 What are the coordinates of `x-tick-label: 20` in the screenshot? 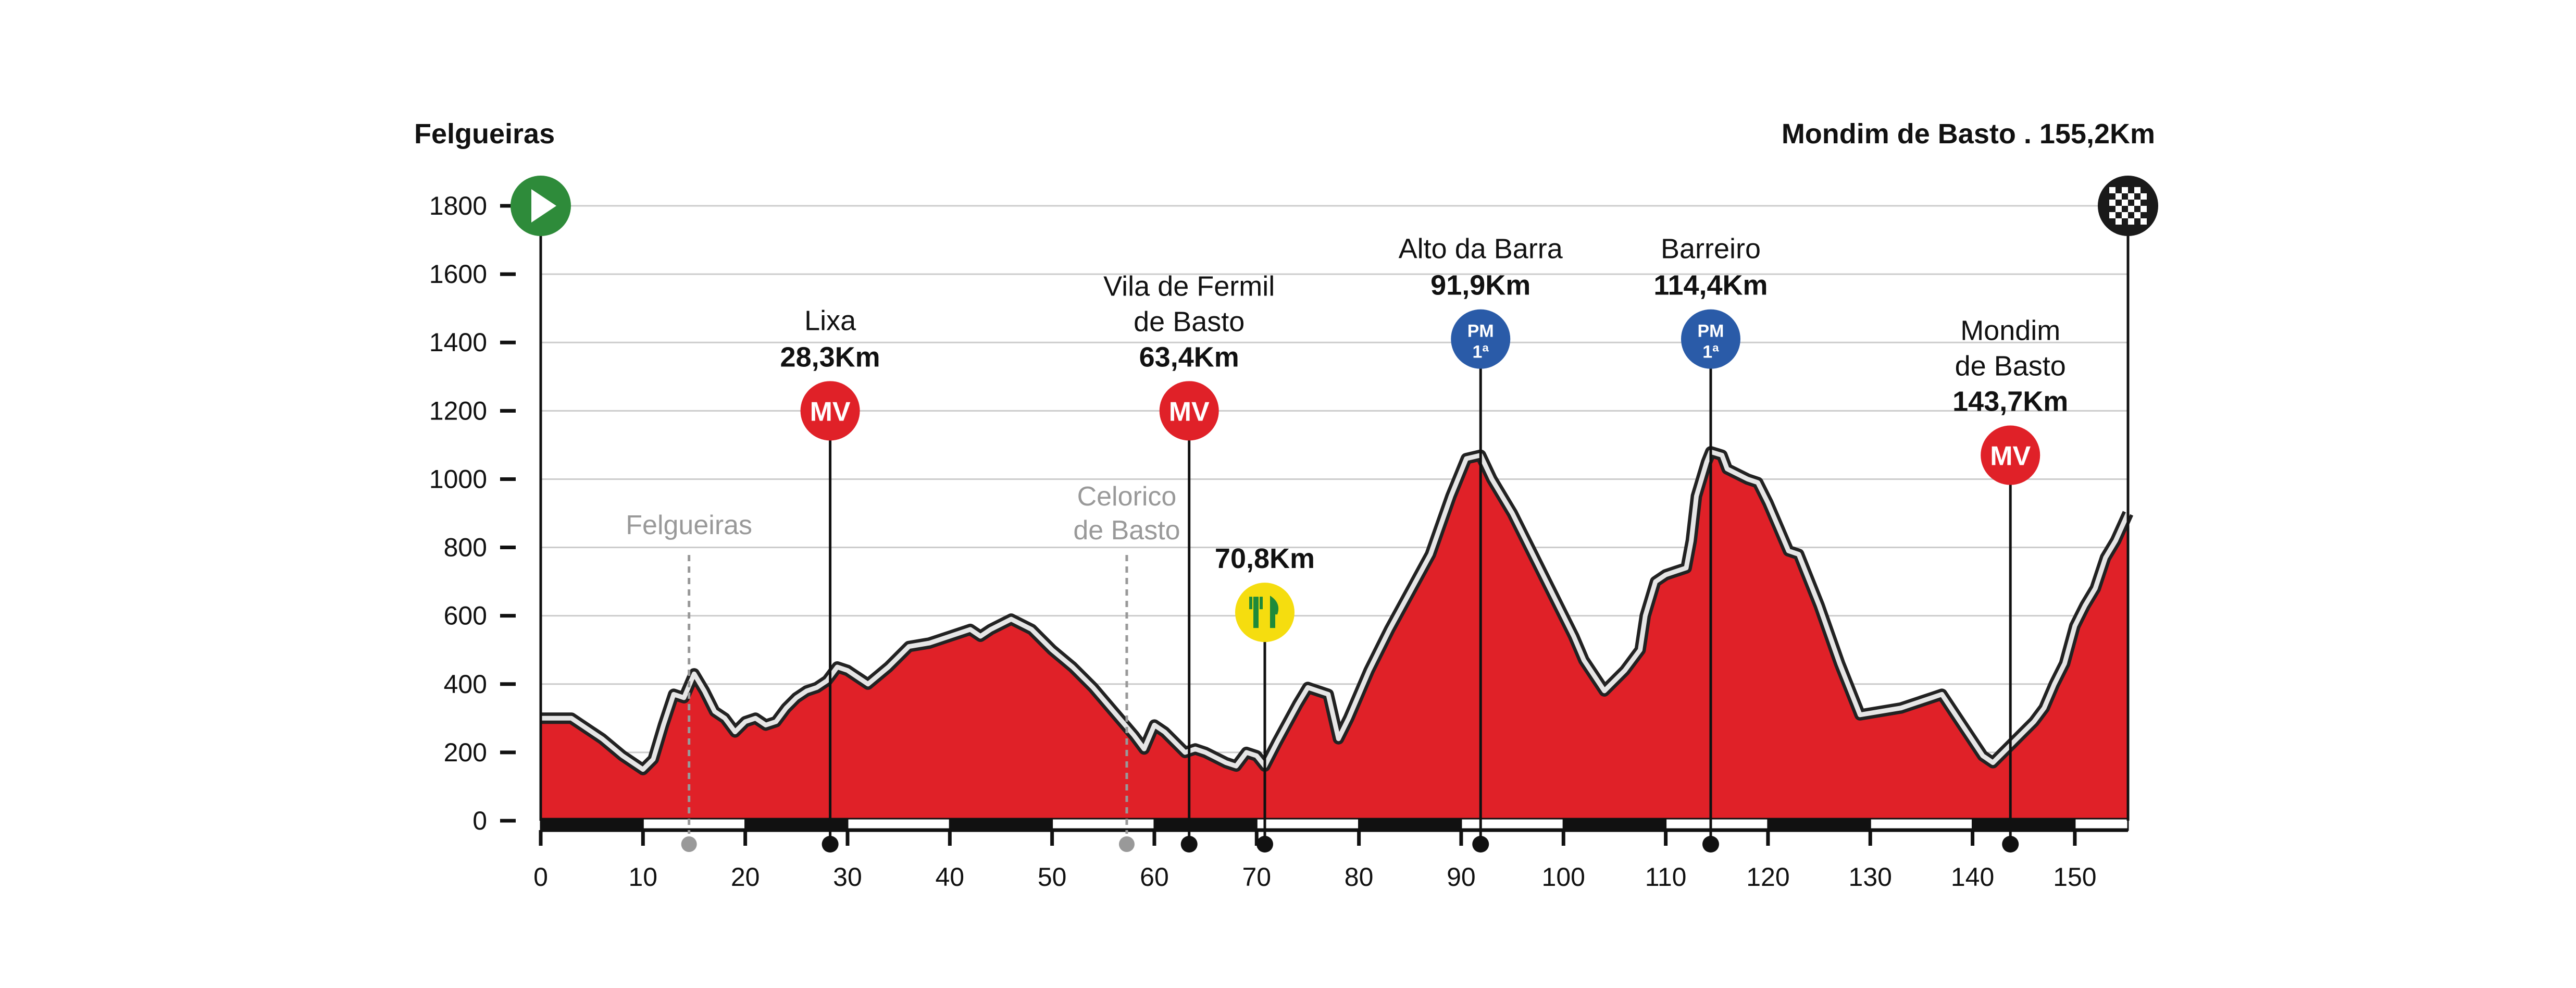 It's located at (745, 877).